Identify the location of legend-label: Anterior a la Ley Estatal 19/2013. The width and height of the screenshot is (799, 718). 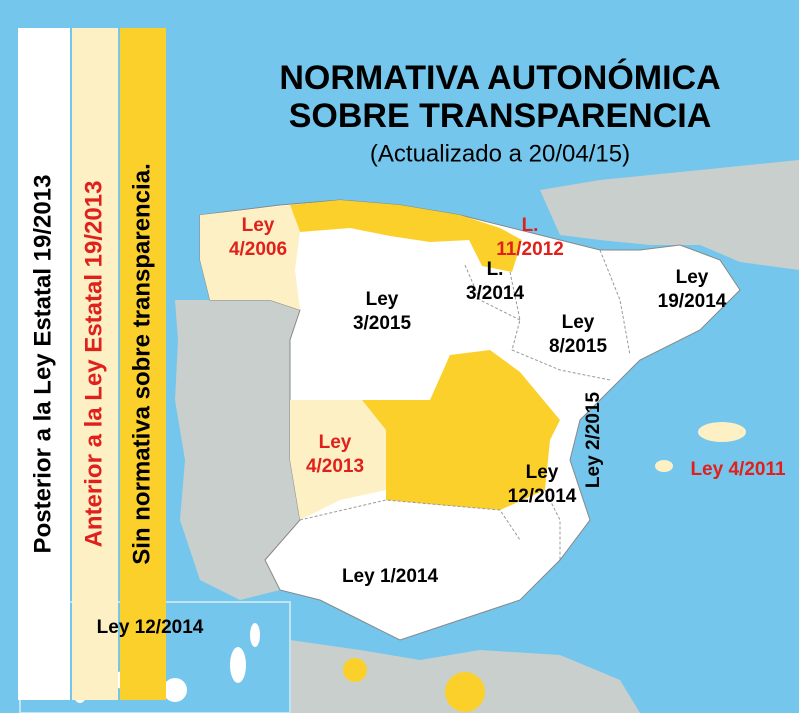
(93, 364).